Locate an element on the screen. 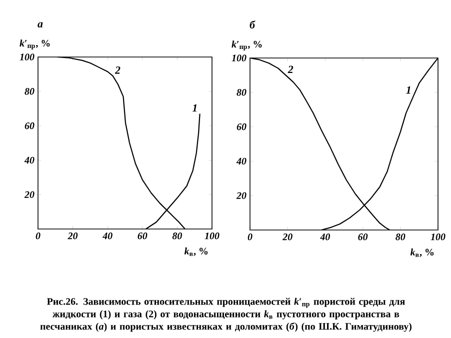 The image size is (451, 338). text: Рис.26. Зависимость относительных проницаемостей k′$_{пр}$ пористой среды для жидкости (1) и газа (2) от водонасыщенности k$_{в}$ пустотного пространства в песчаниках (а) и пористых известняках и доломитах (б) (по Ш.К. Гиматудинову) is located at coordinates (226, 315).